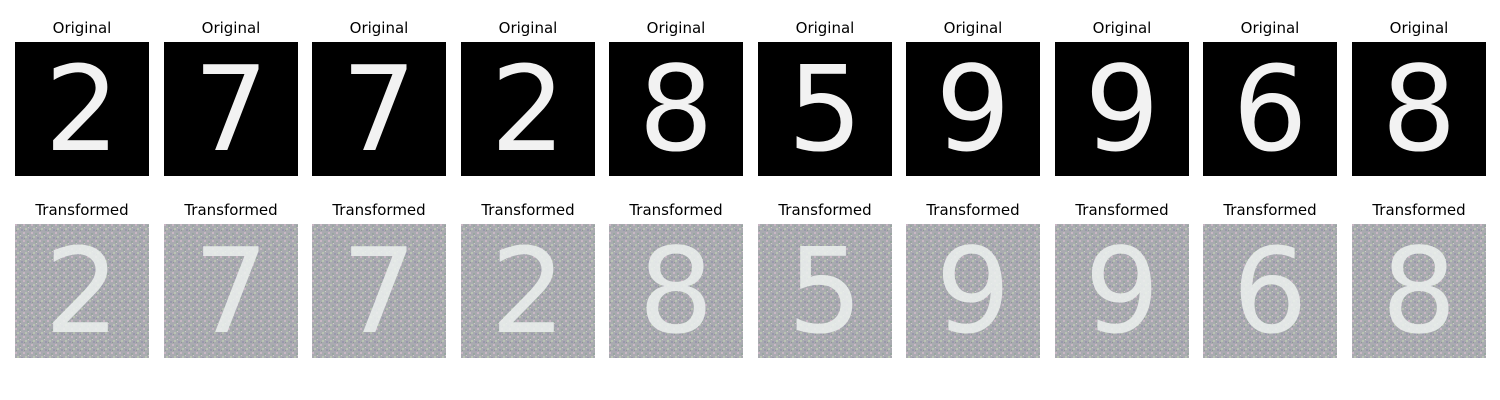 The width and height of the screenshot is (1500, 400). I want to click on original-image: 6, so click(1270, 109).